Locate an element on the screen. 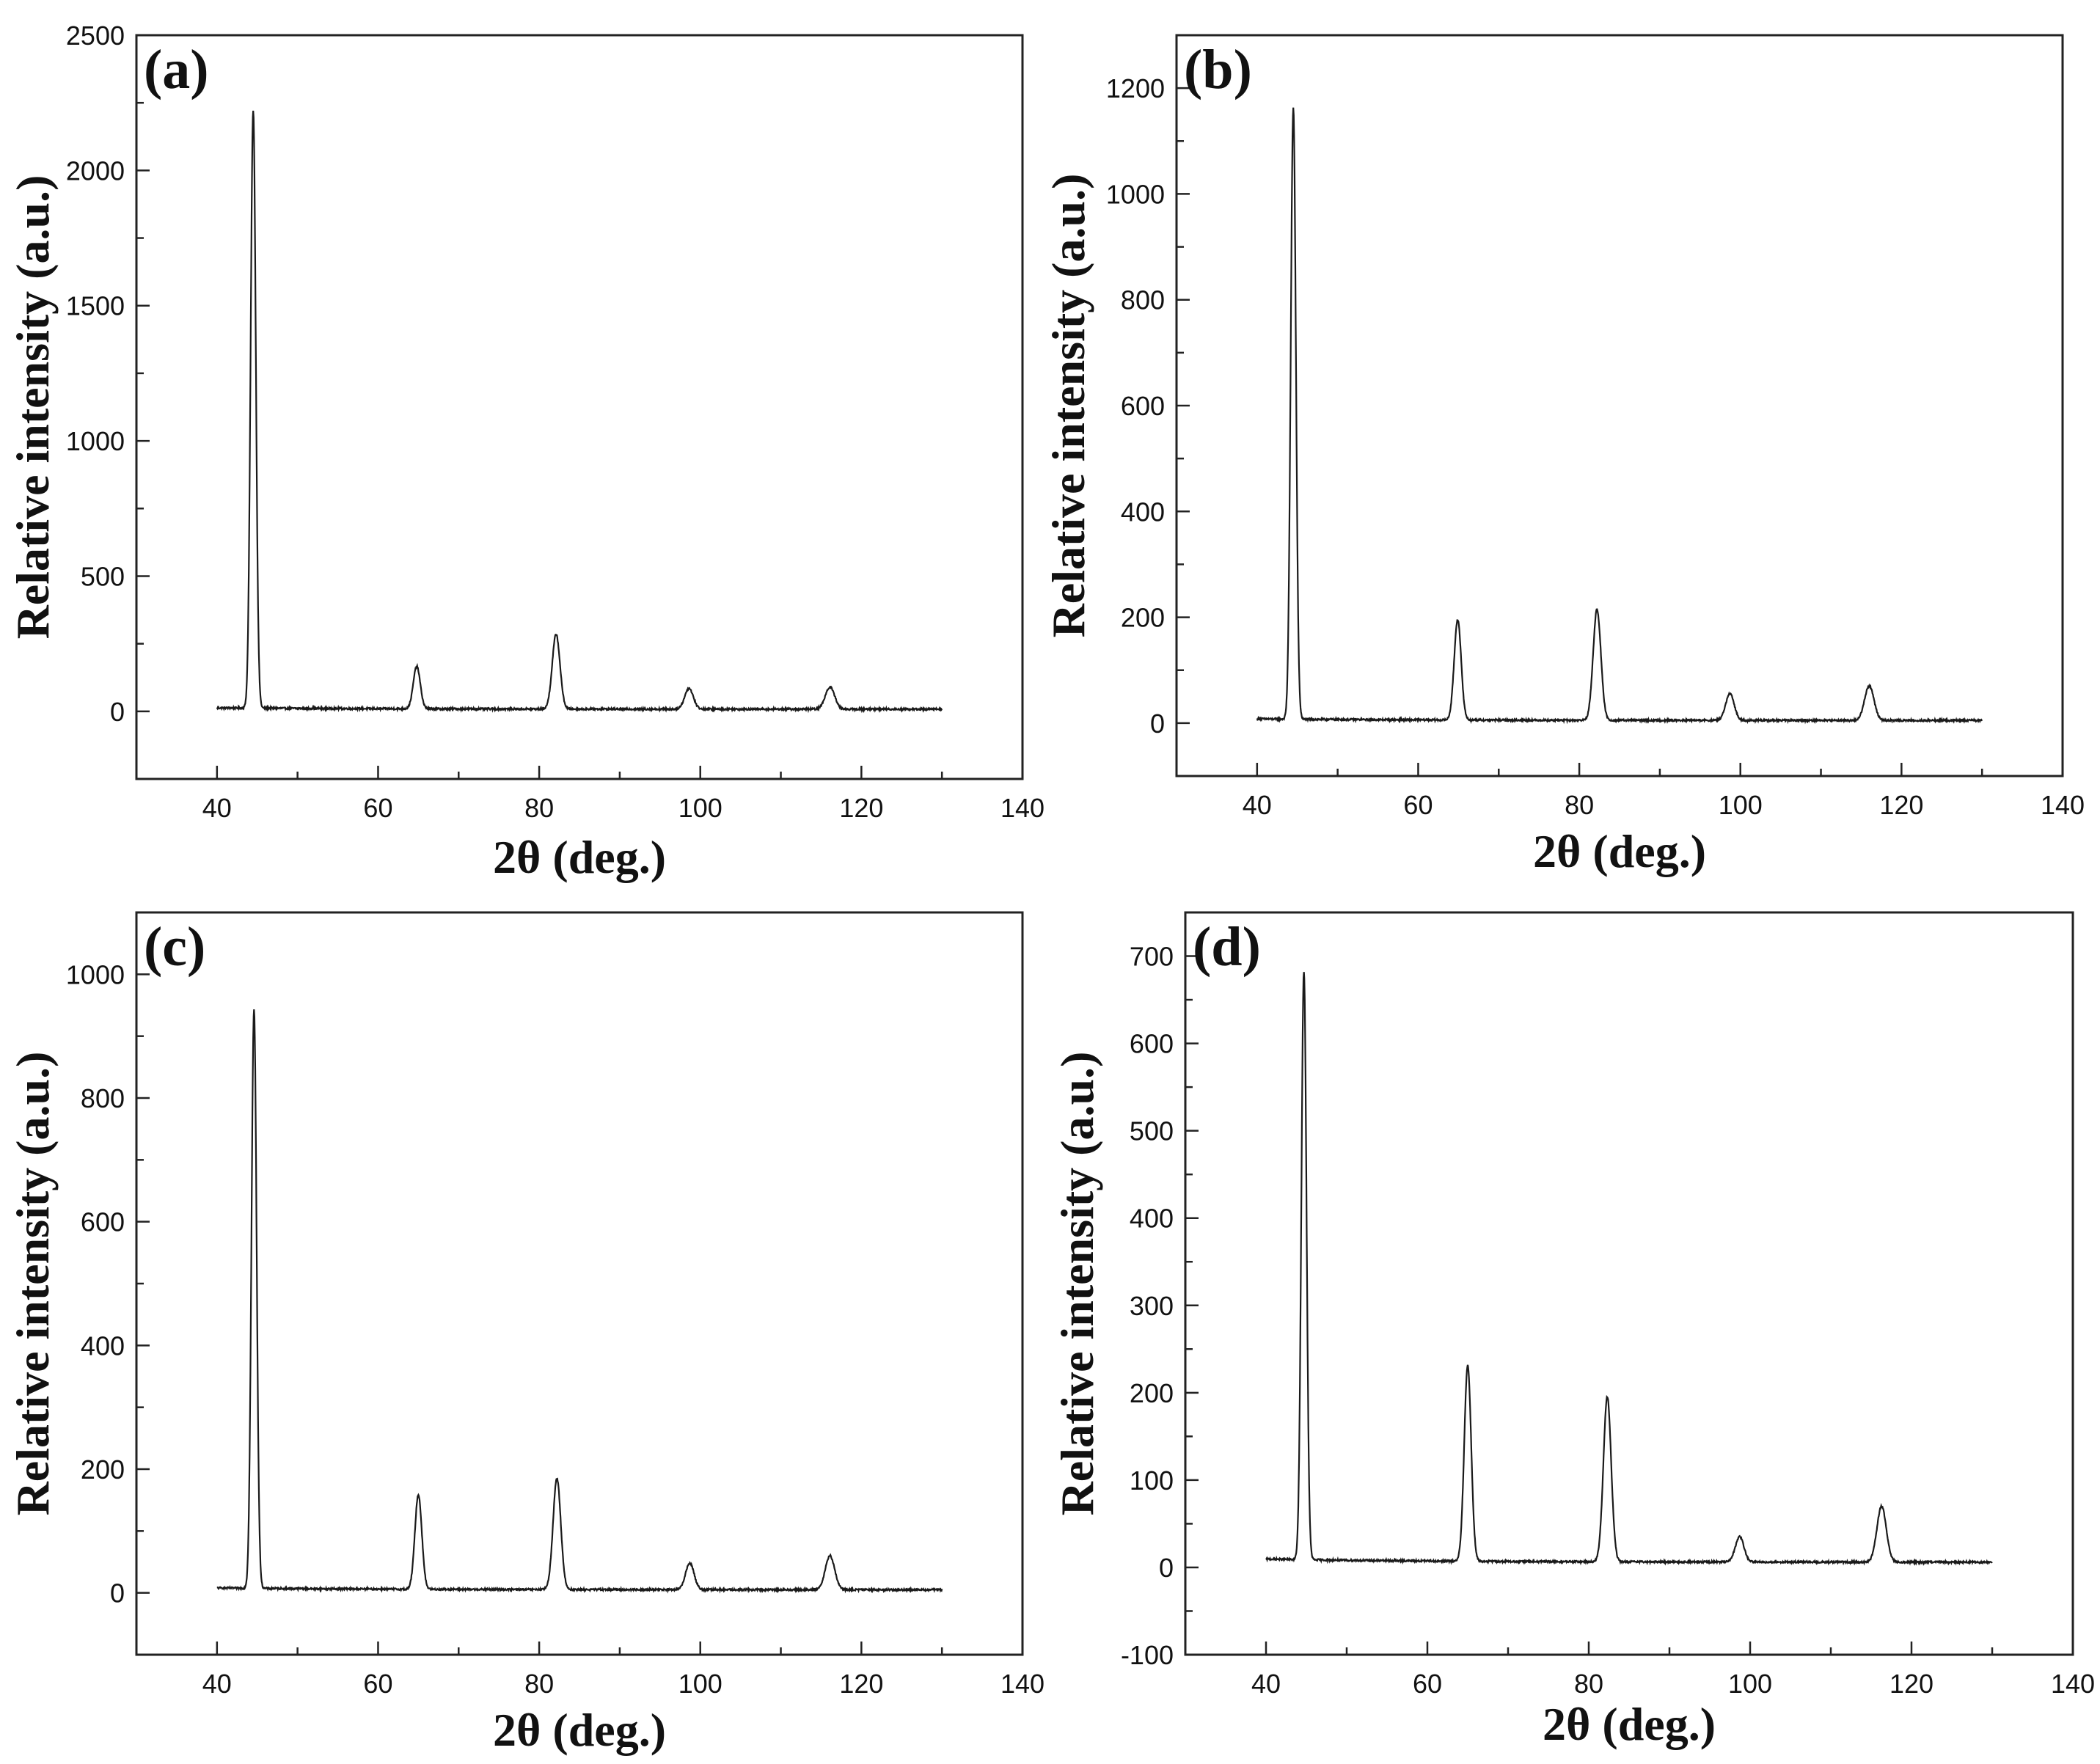 Image resolution: width=2100 pixels, height=1764 pixels. y-tick-label: 2500 is located at coordinates (95, 36).